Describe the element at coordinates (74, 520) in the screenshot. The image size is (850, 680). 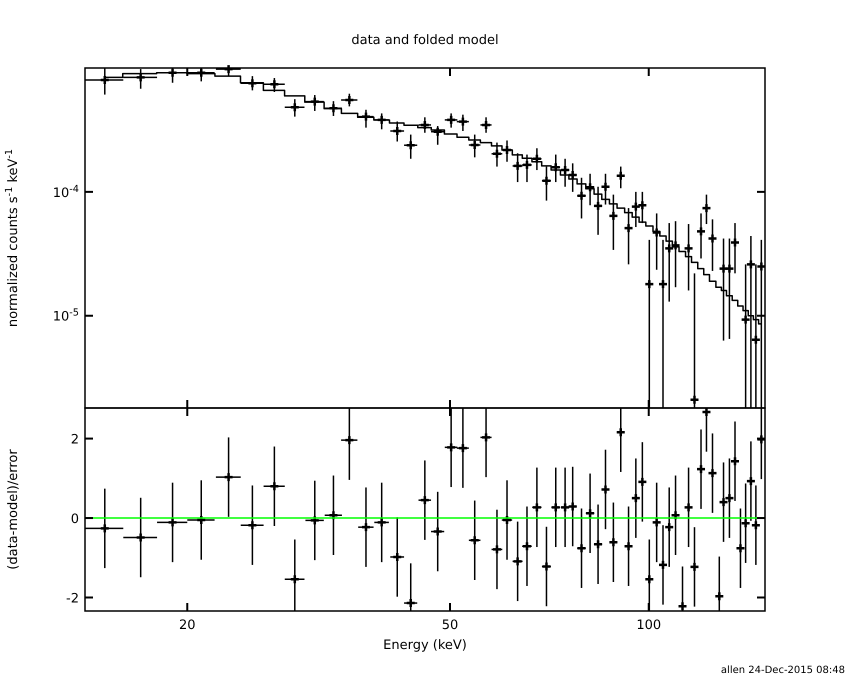
I see `y-tick-label: 0` at that location.